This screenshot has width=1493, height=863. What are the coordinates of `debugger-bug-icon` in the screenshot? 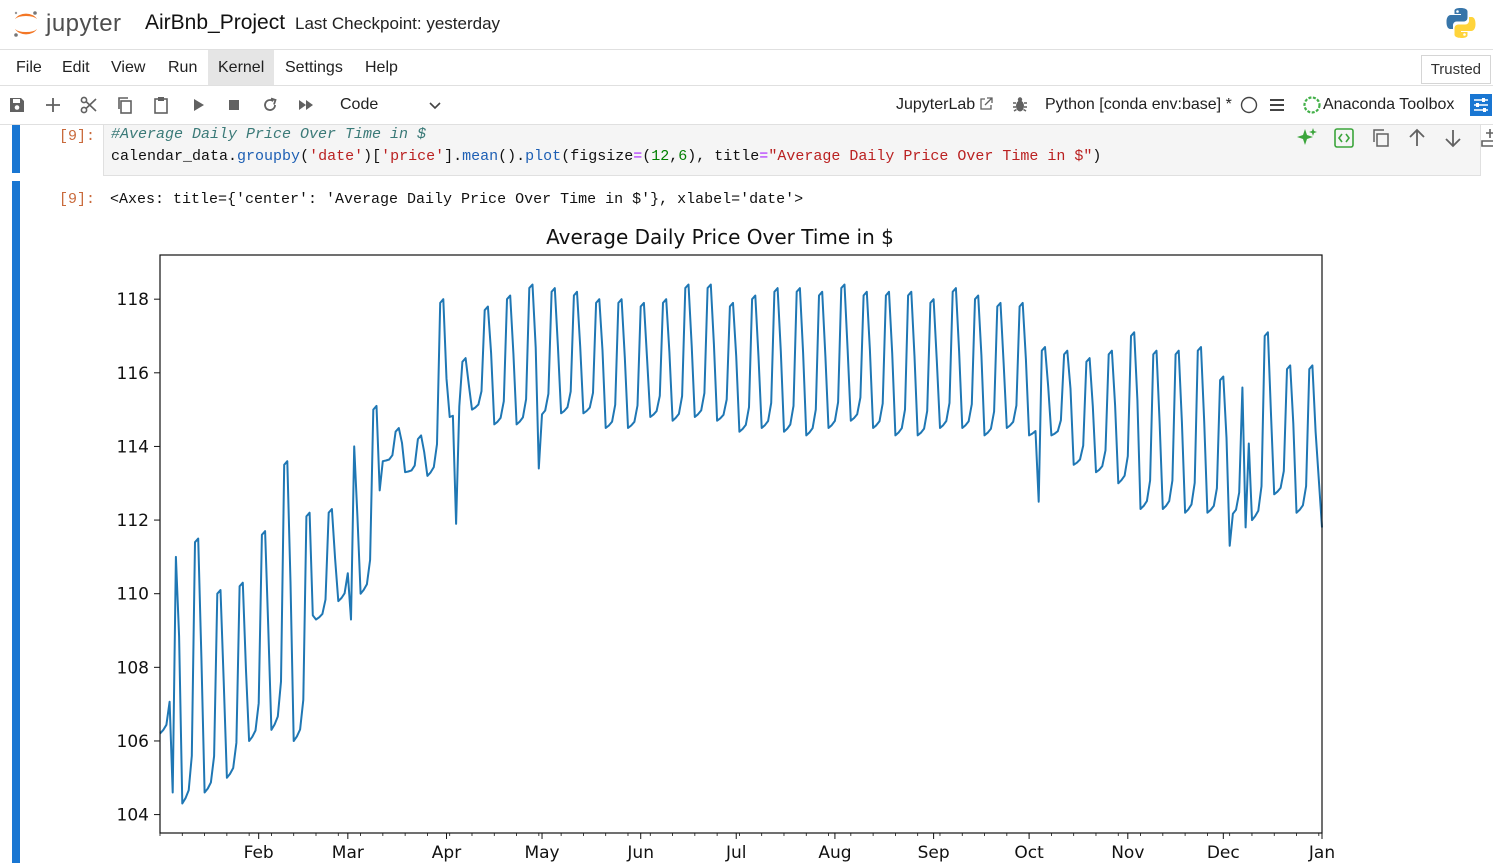 It's located at (1020, 105).